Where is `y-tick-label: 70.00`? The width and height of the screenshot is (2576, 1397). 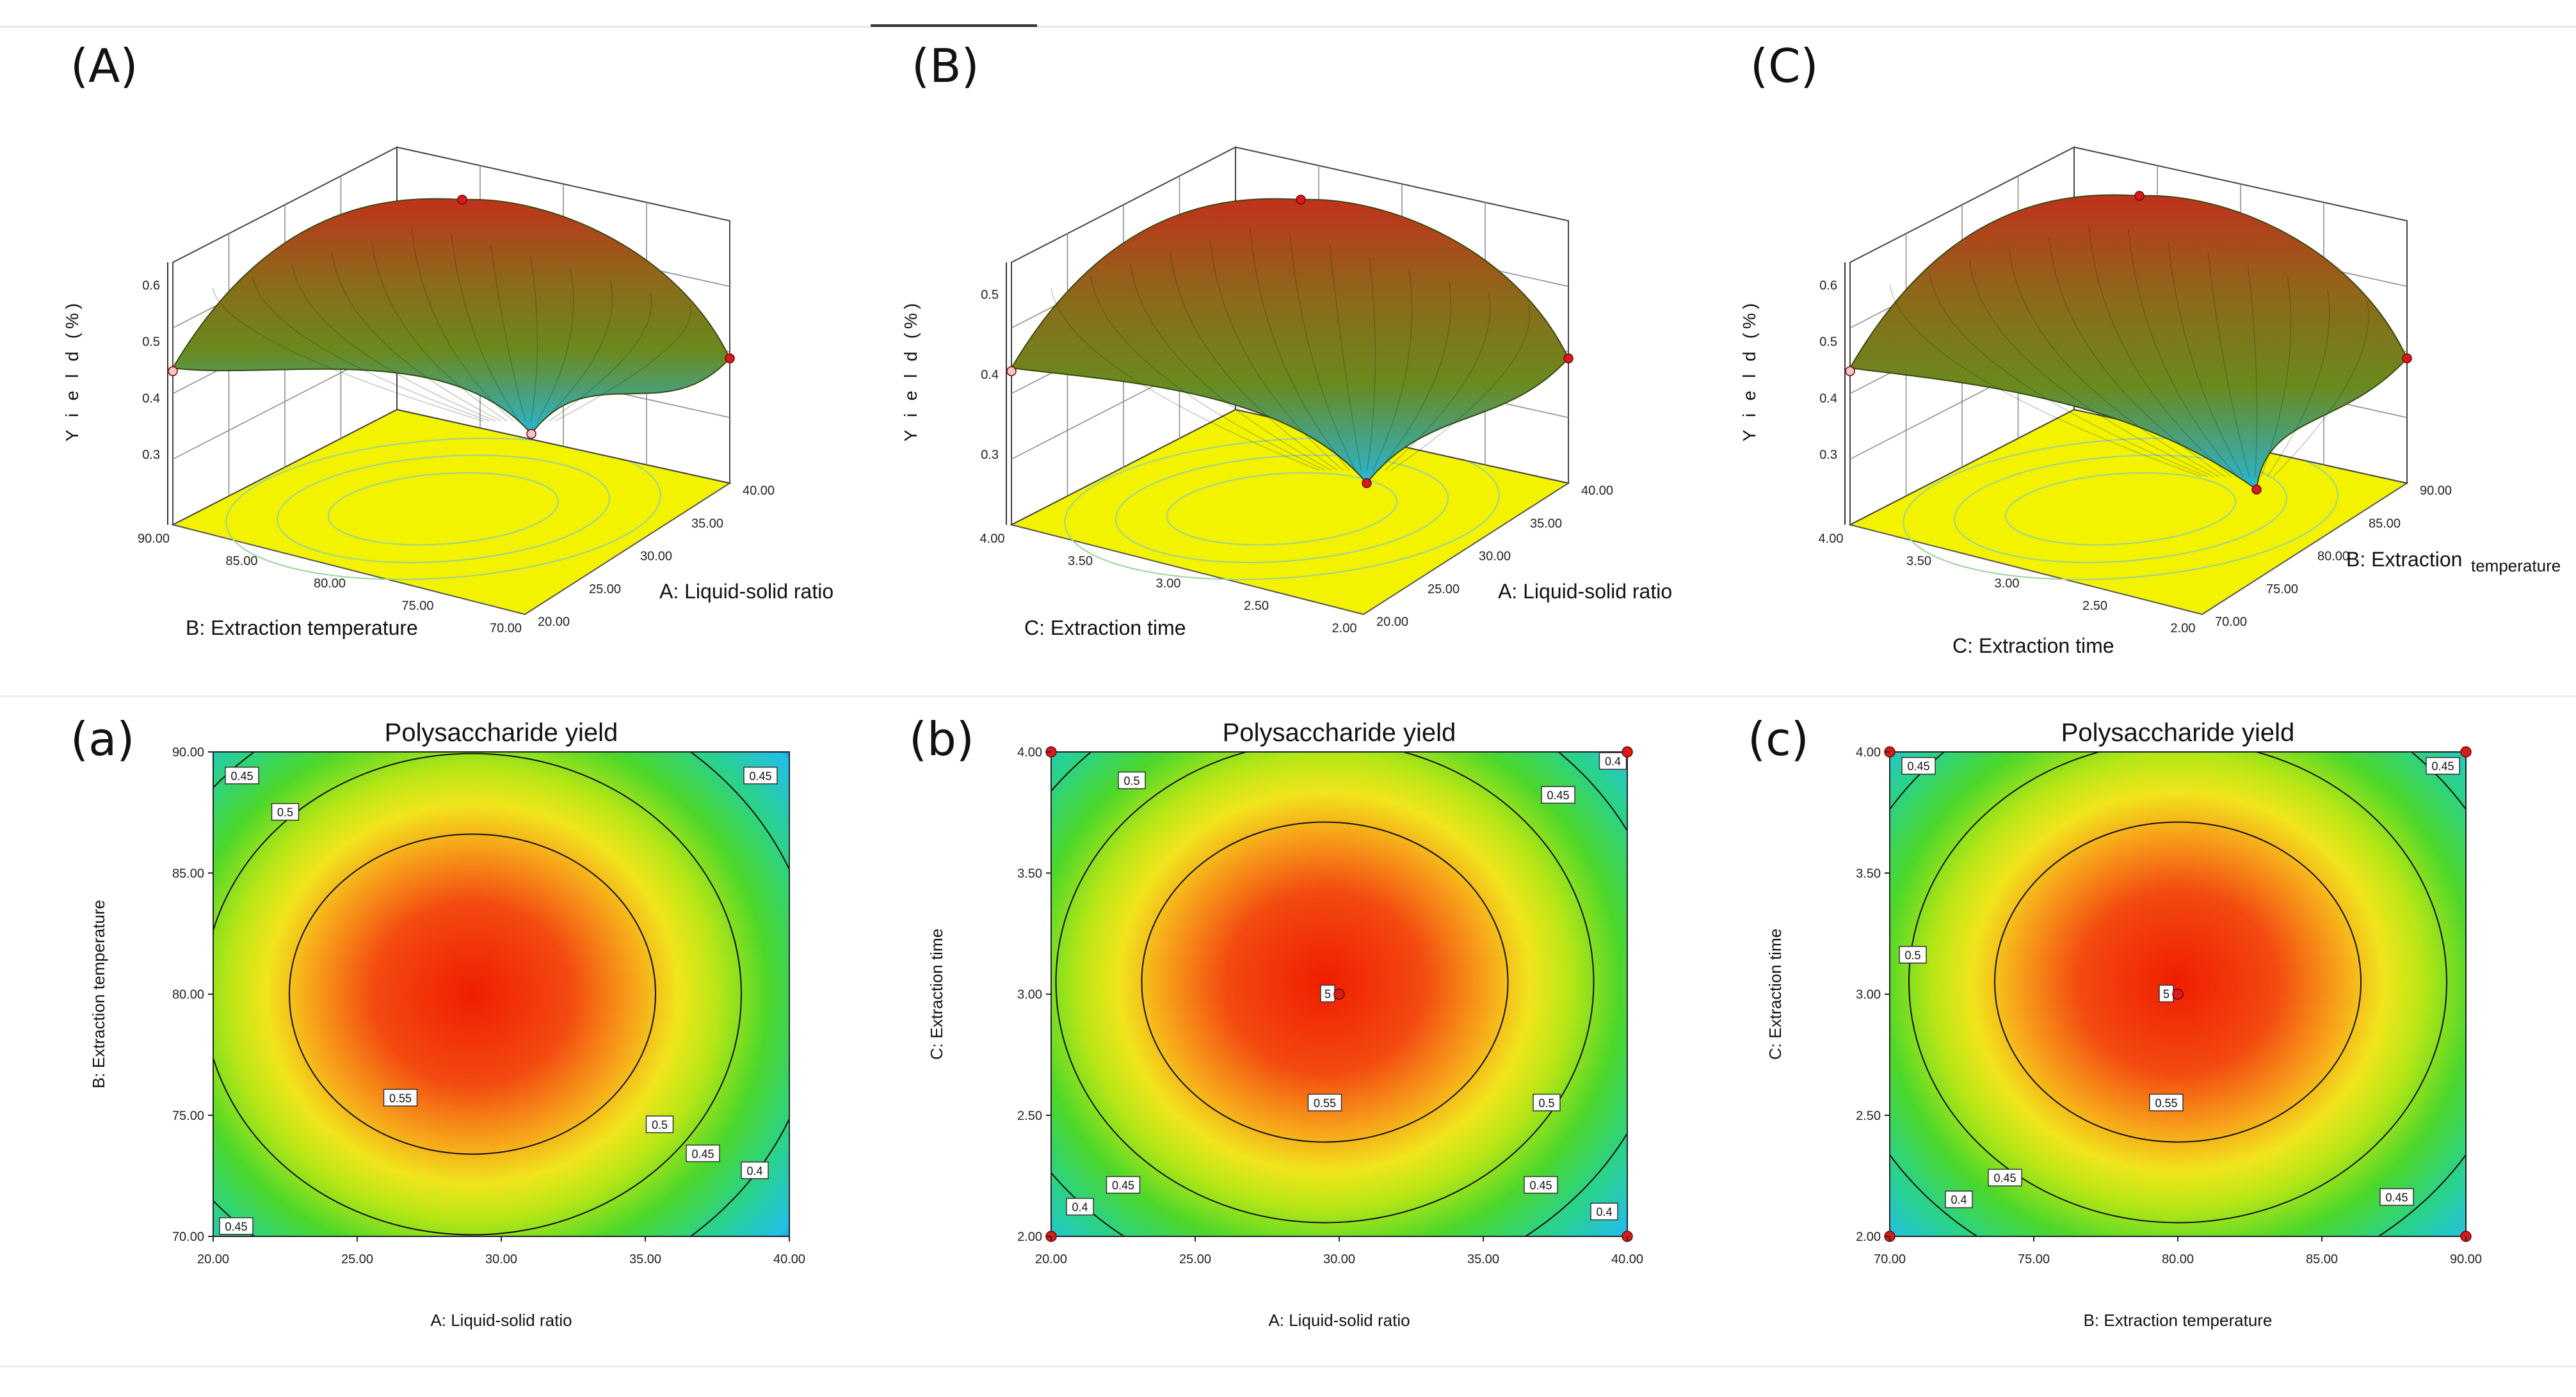
y-tick-label: 70.00 is located at coordinates (188, 1237).